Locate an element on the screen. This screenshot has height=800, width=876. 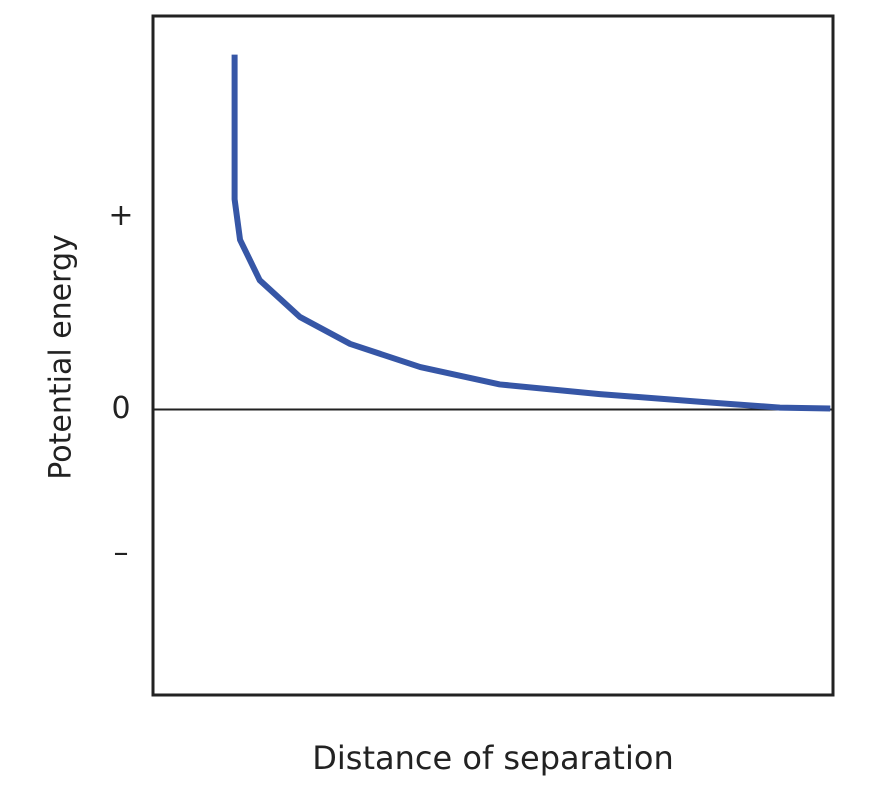
y-tick-label: + is located at coordinates (120, 215).